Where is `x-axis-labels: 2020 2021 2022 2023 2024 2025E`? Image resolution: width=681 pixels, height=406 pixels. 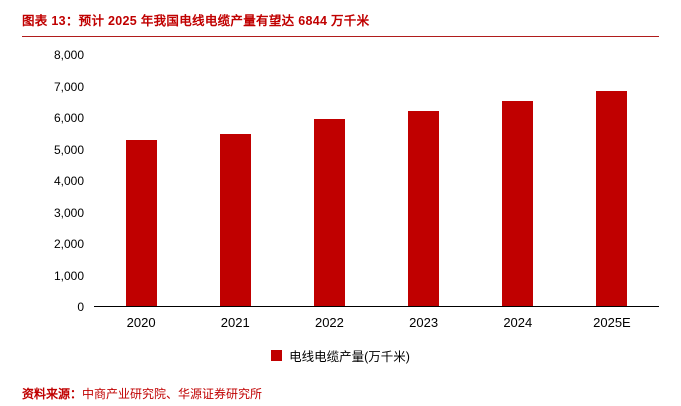 x-axis-labels: 2020 2021 2022 2023 2024 2025E is located at coordinates (376, 322).